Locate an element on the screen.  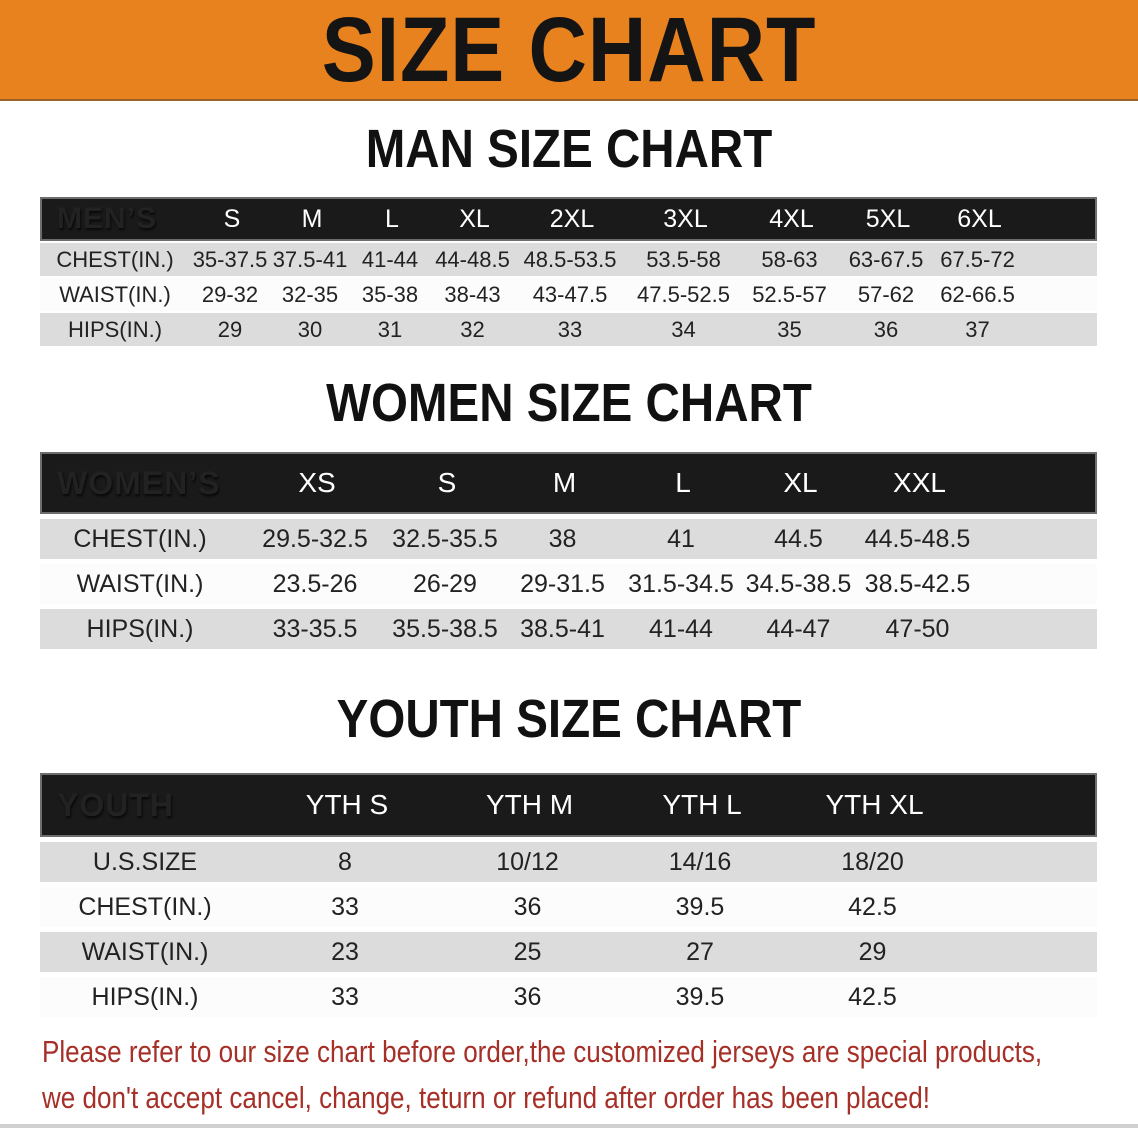
size-column-header: YTH S is located at coordinates (347, 804).